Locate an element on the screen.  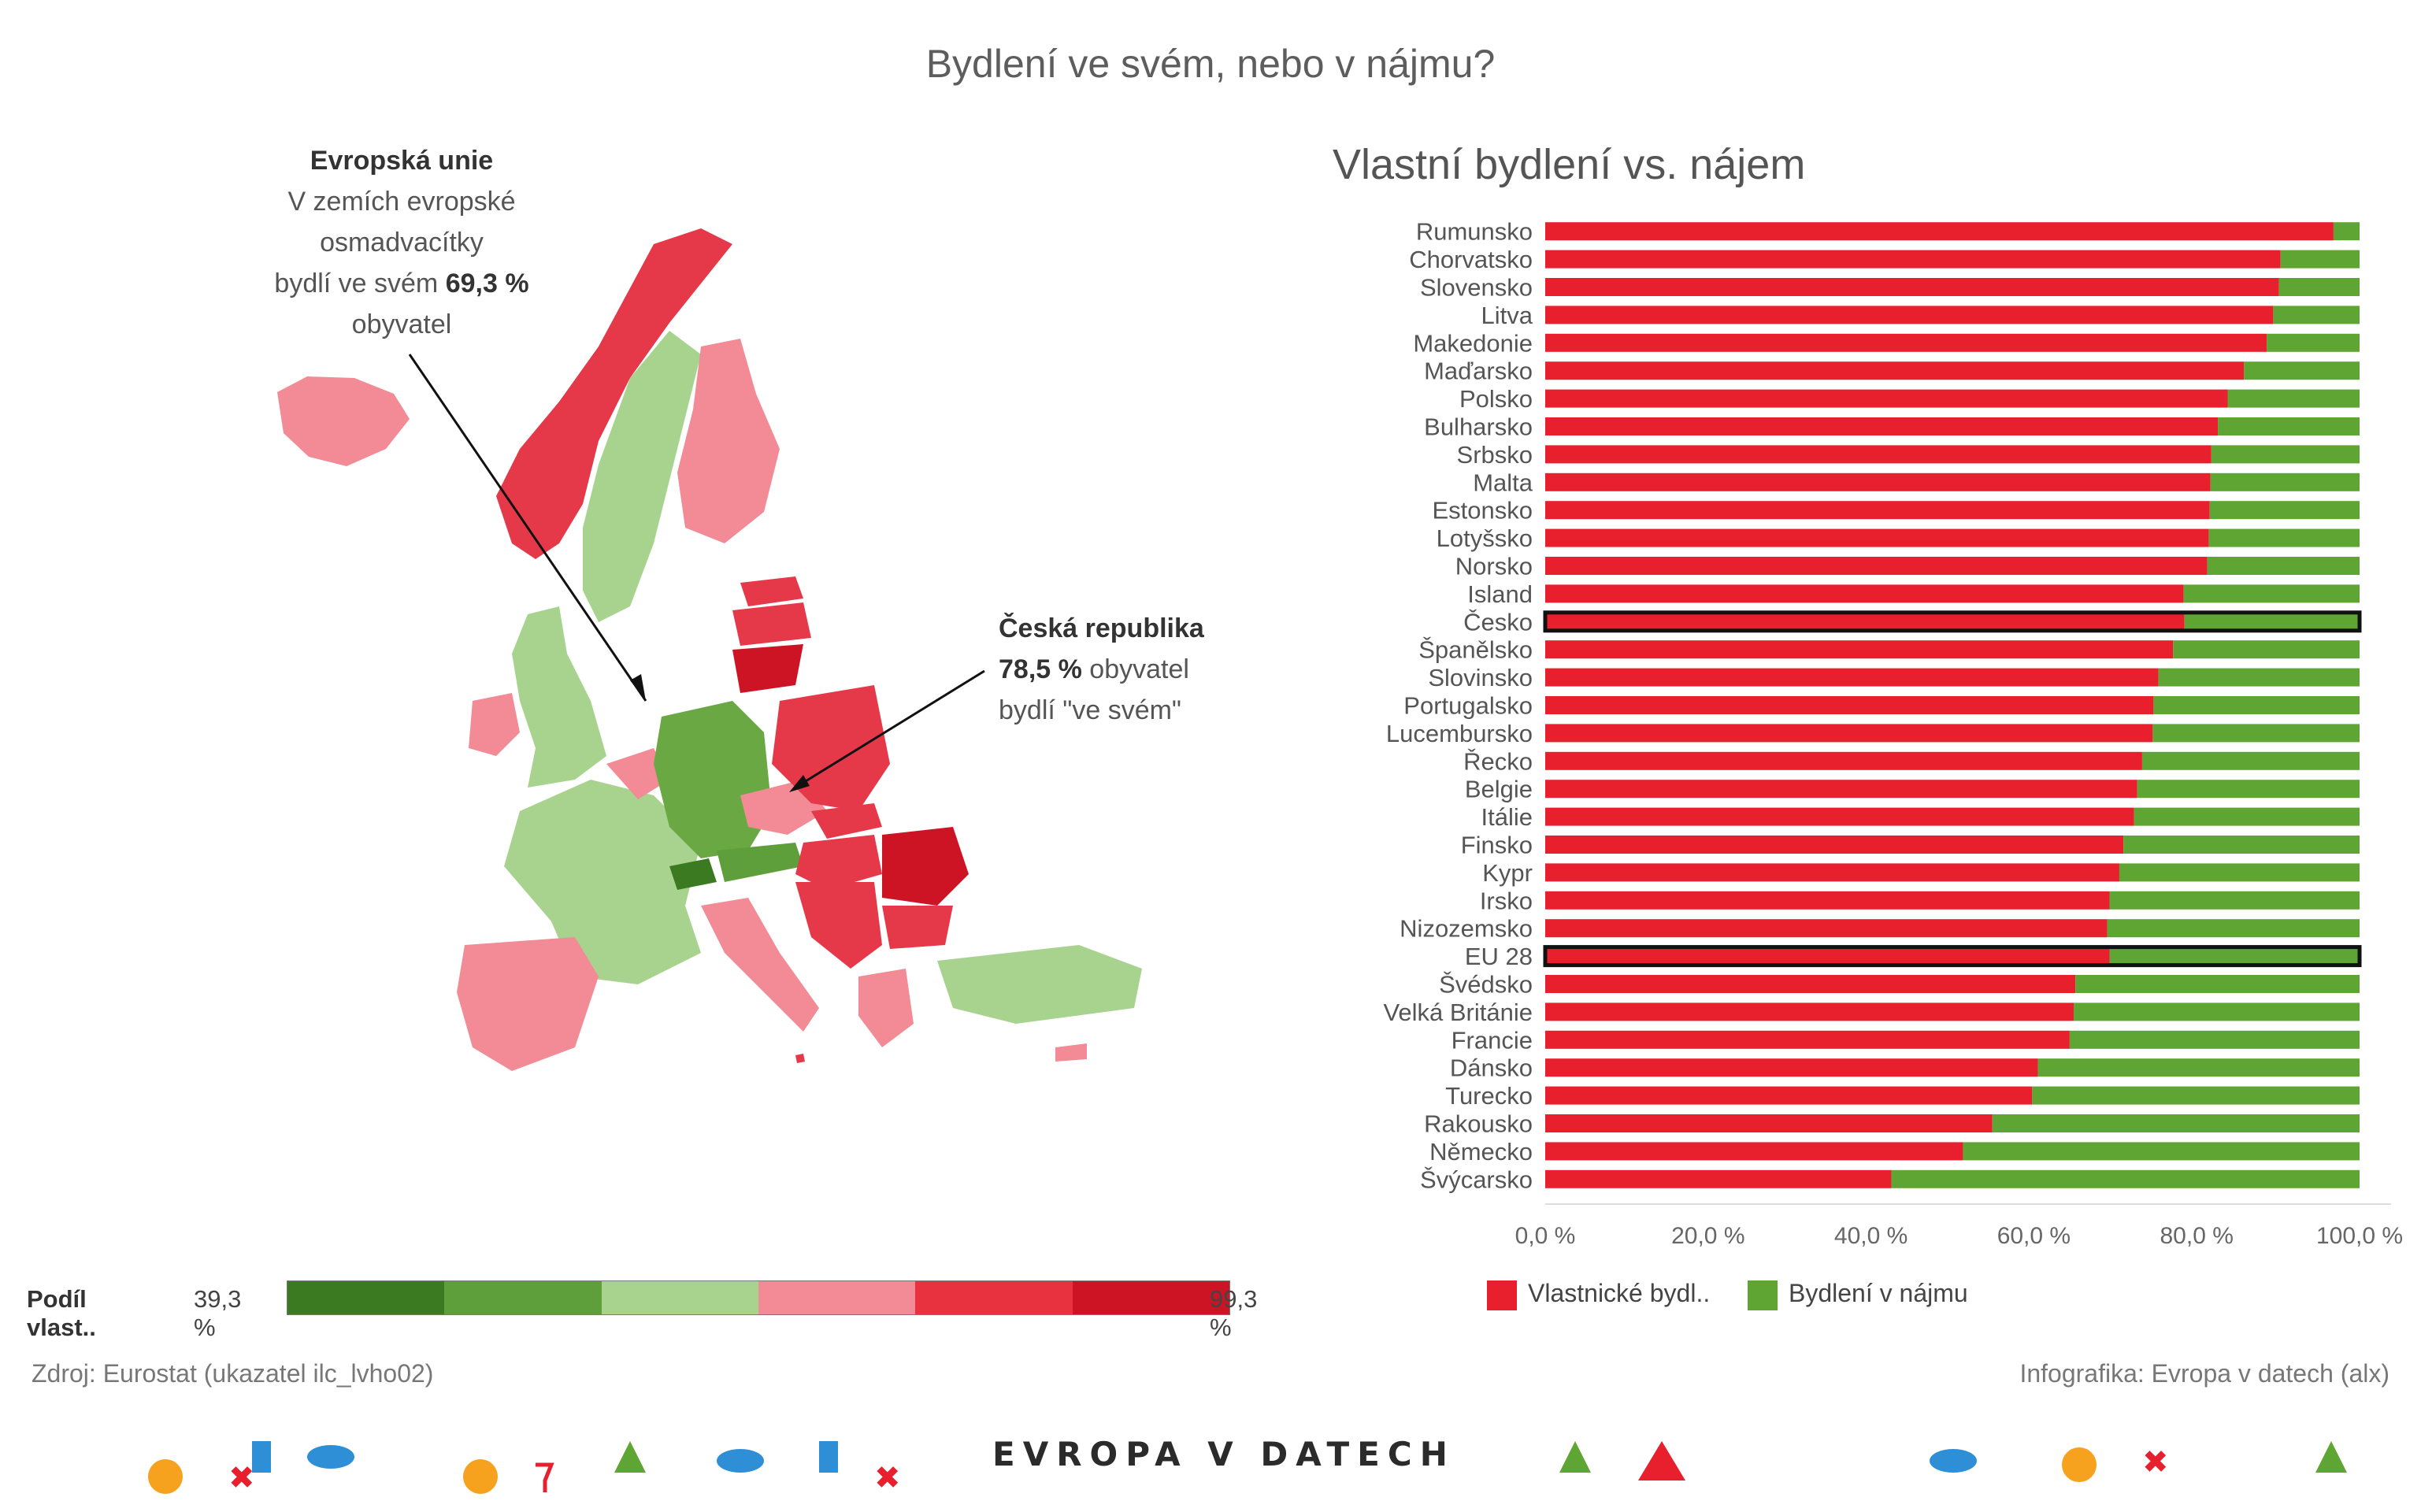
annotation-cz-line2: obyvatel is located at coordinates (1135, 669).